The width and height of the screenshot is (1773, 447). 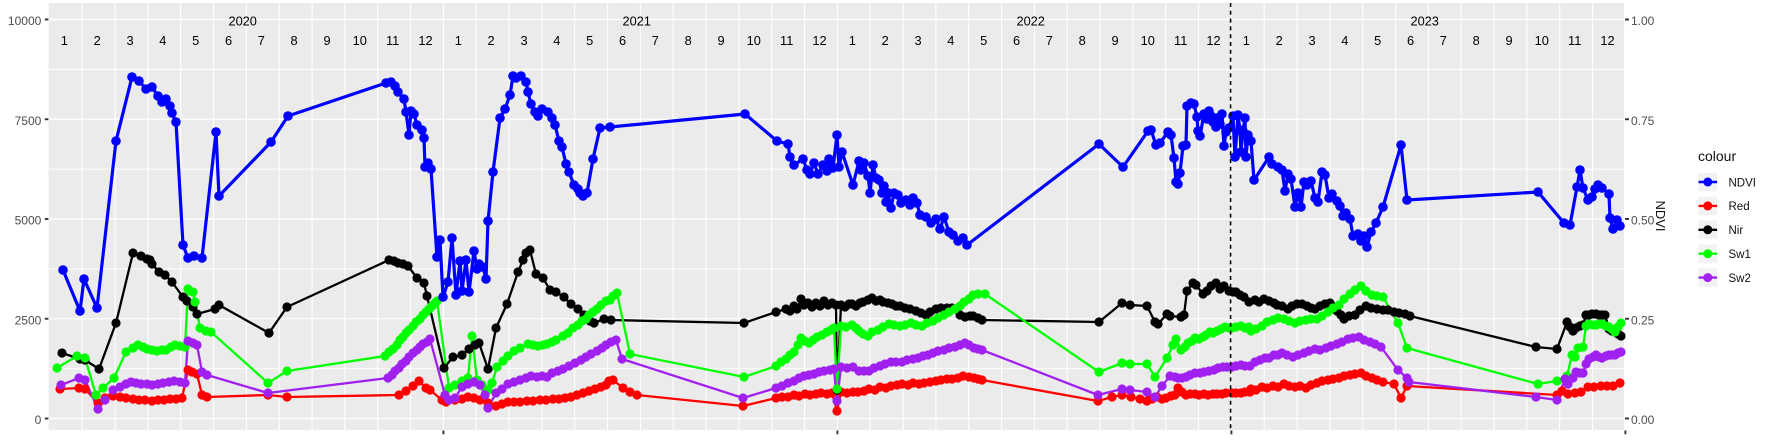 I want to click on svg-text: Sw2, so click(x=1740, y=279).